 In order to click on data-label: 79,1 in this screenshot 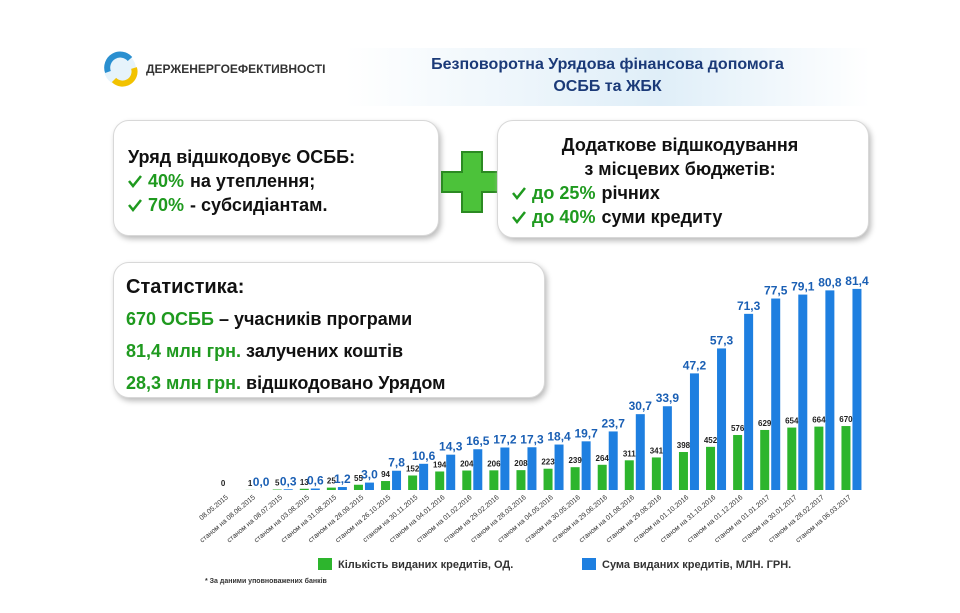, I will do `click(803, 287)`.